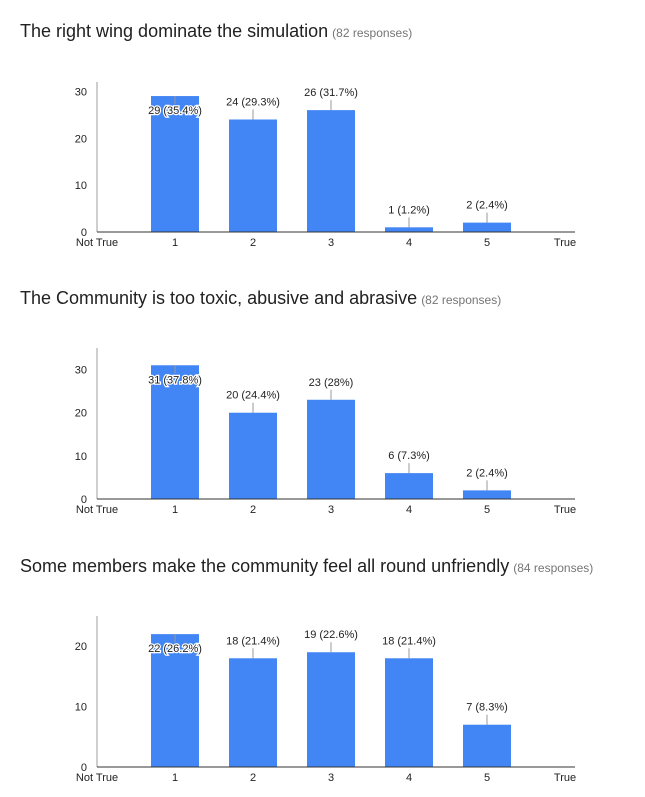 The image size is (645, 797). What do you see at coordinates (253, 103) in the screenshot?
I see `data-label: 24 (29.3%)` at bounding box center [253, 103].